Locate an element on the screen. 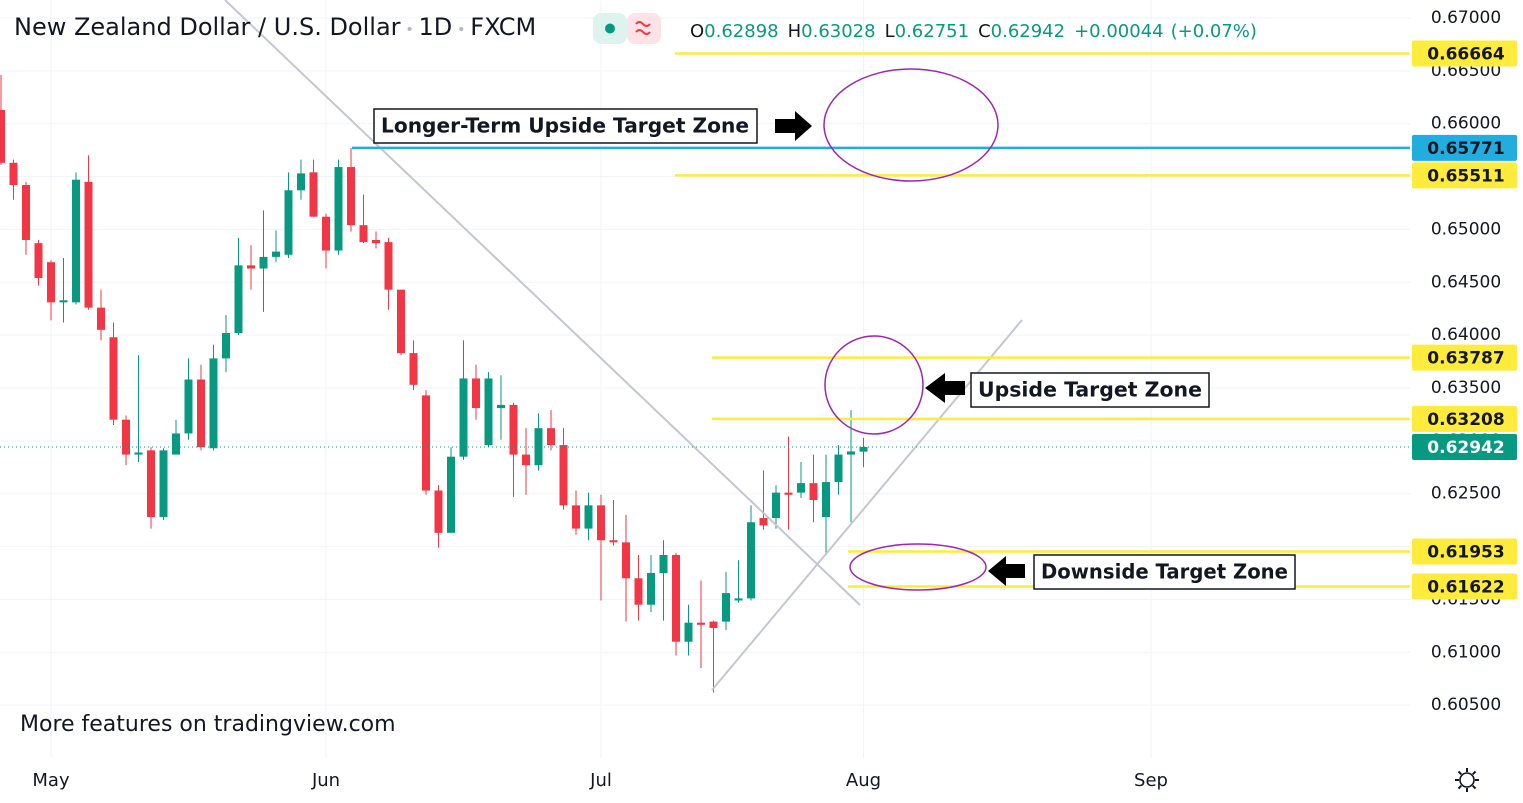 The height and width of the screenshot is (803, 1523). header-source: FXCM is located at coordinates (503, 27).